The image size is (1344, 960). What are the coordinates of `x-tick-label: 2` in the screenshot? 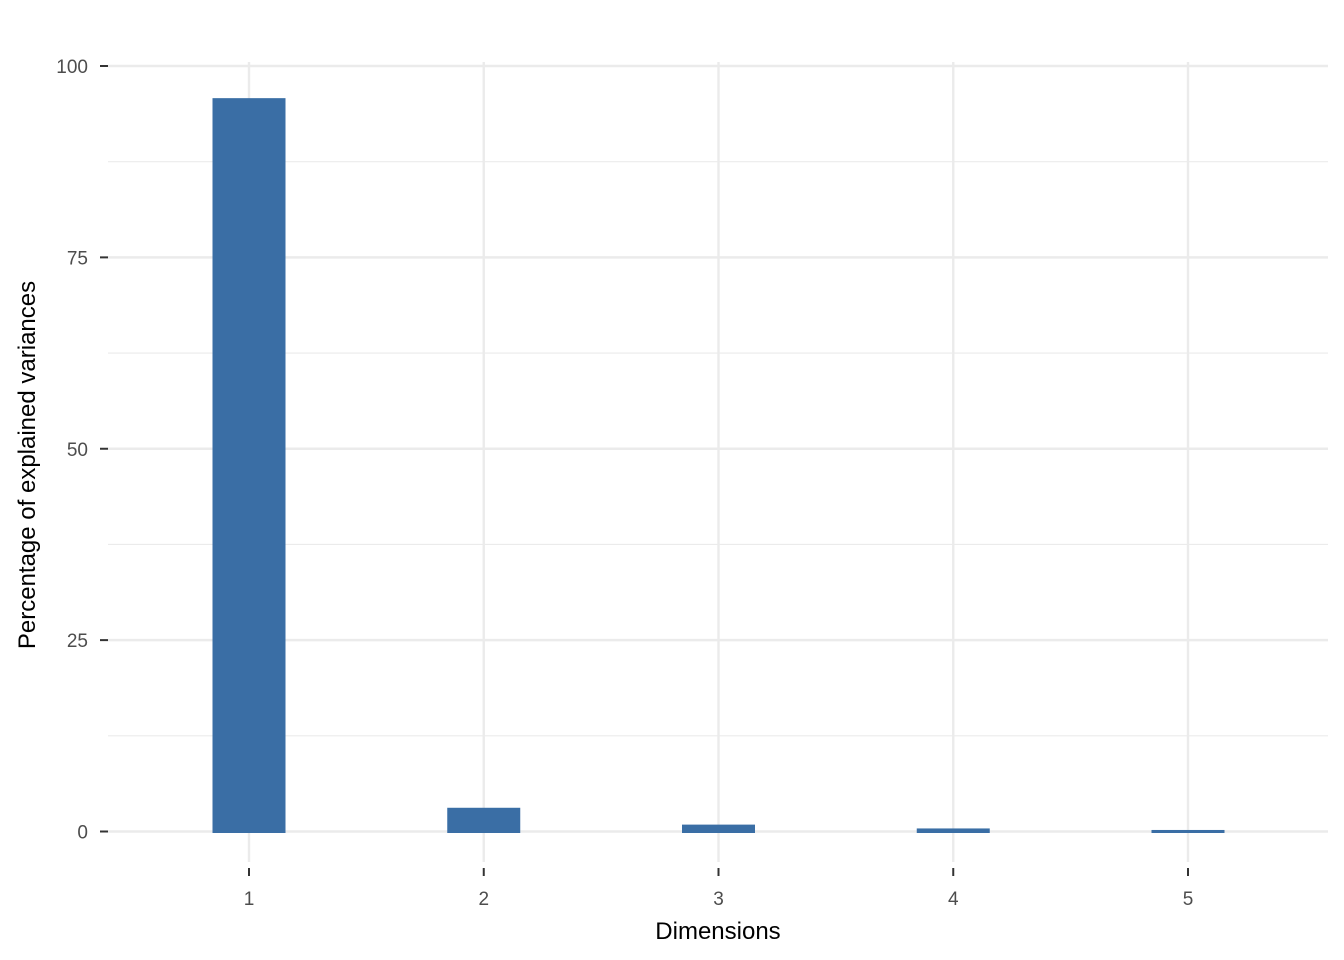 It's located at (483, 899).